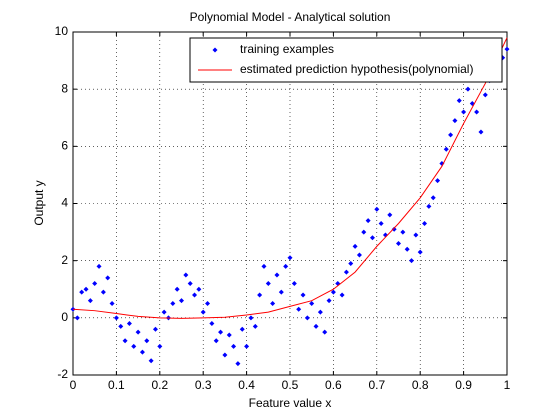  What do you see at coordinates (507, 385) in the screenshot?
I see `x-tick-label: 1` at bounding box center [507, 385].